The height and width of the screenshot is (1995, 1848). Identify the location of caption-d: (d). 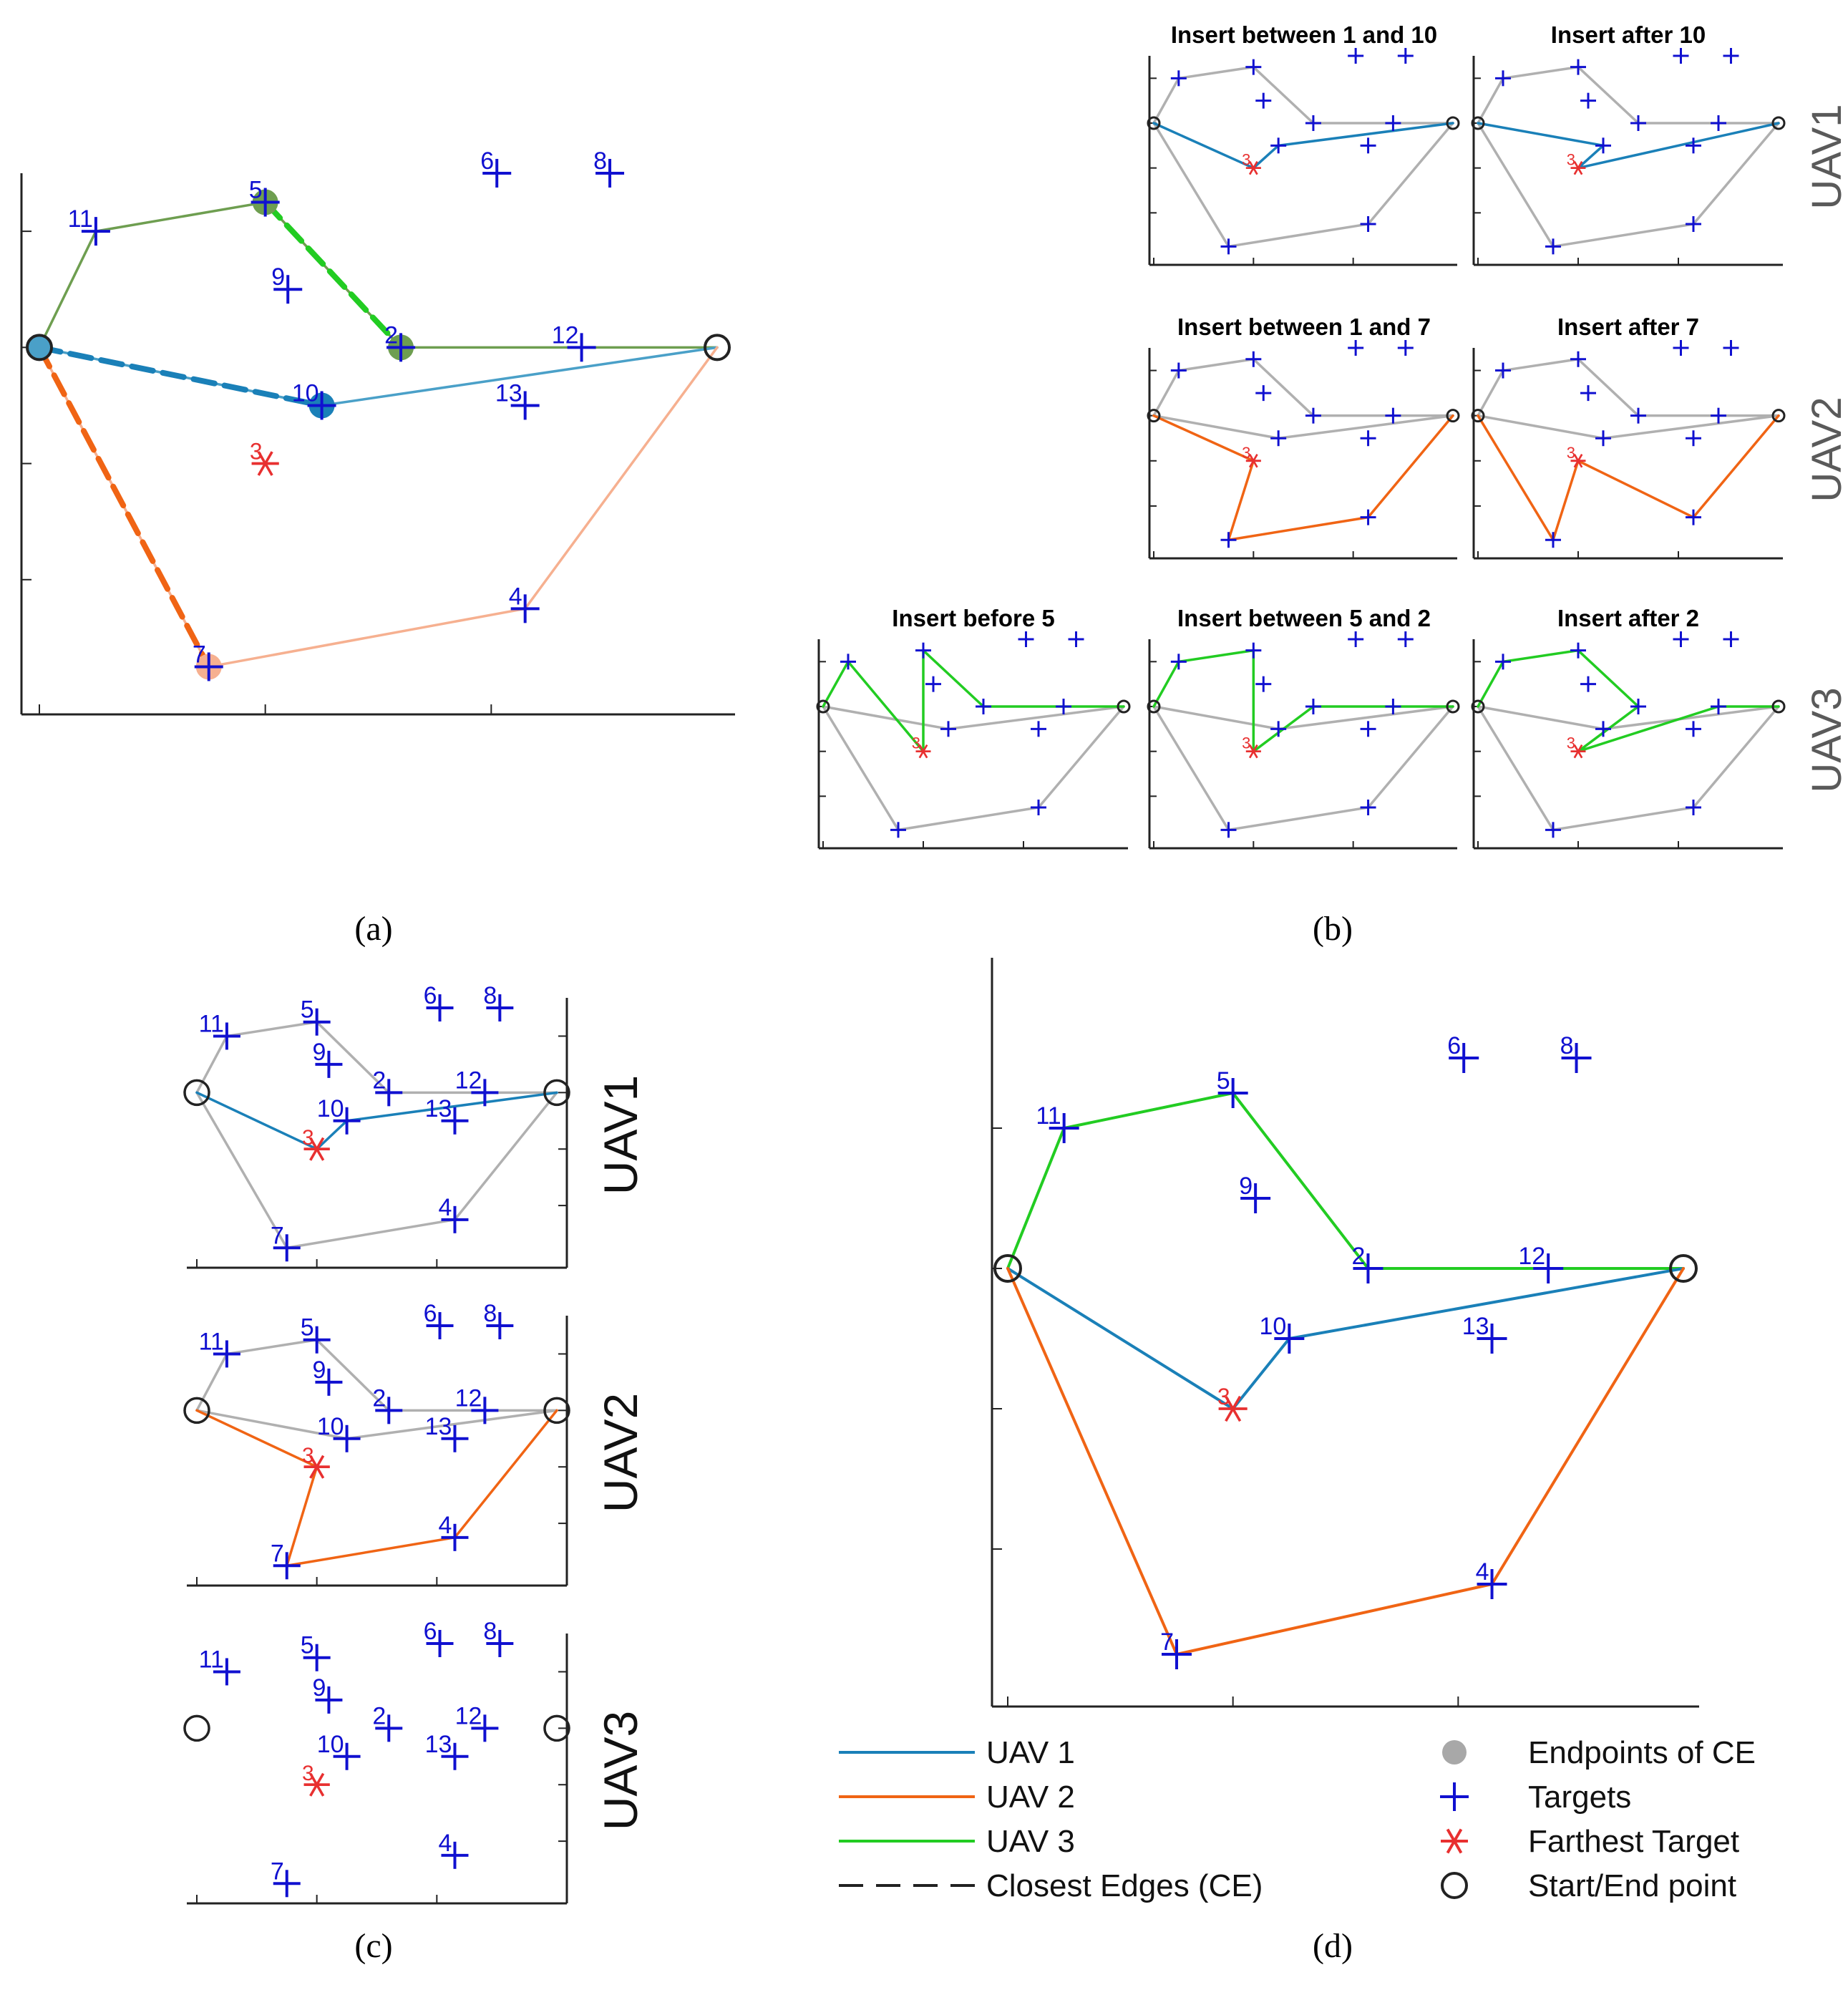
(1333, 1946).